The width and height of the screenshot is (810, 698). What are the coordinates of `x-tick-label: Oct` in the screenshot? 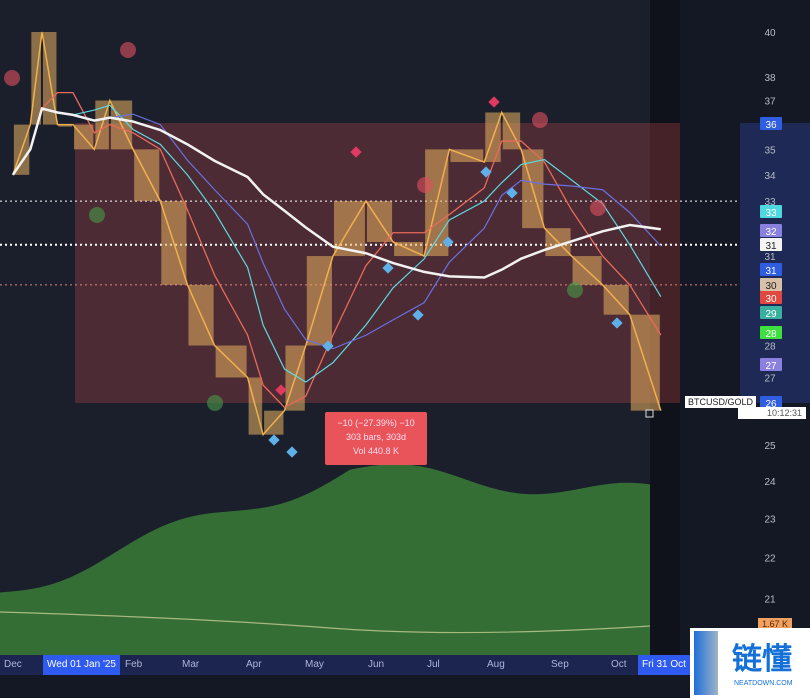 It's located at (619, 664).